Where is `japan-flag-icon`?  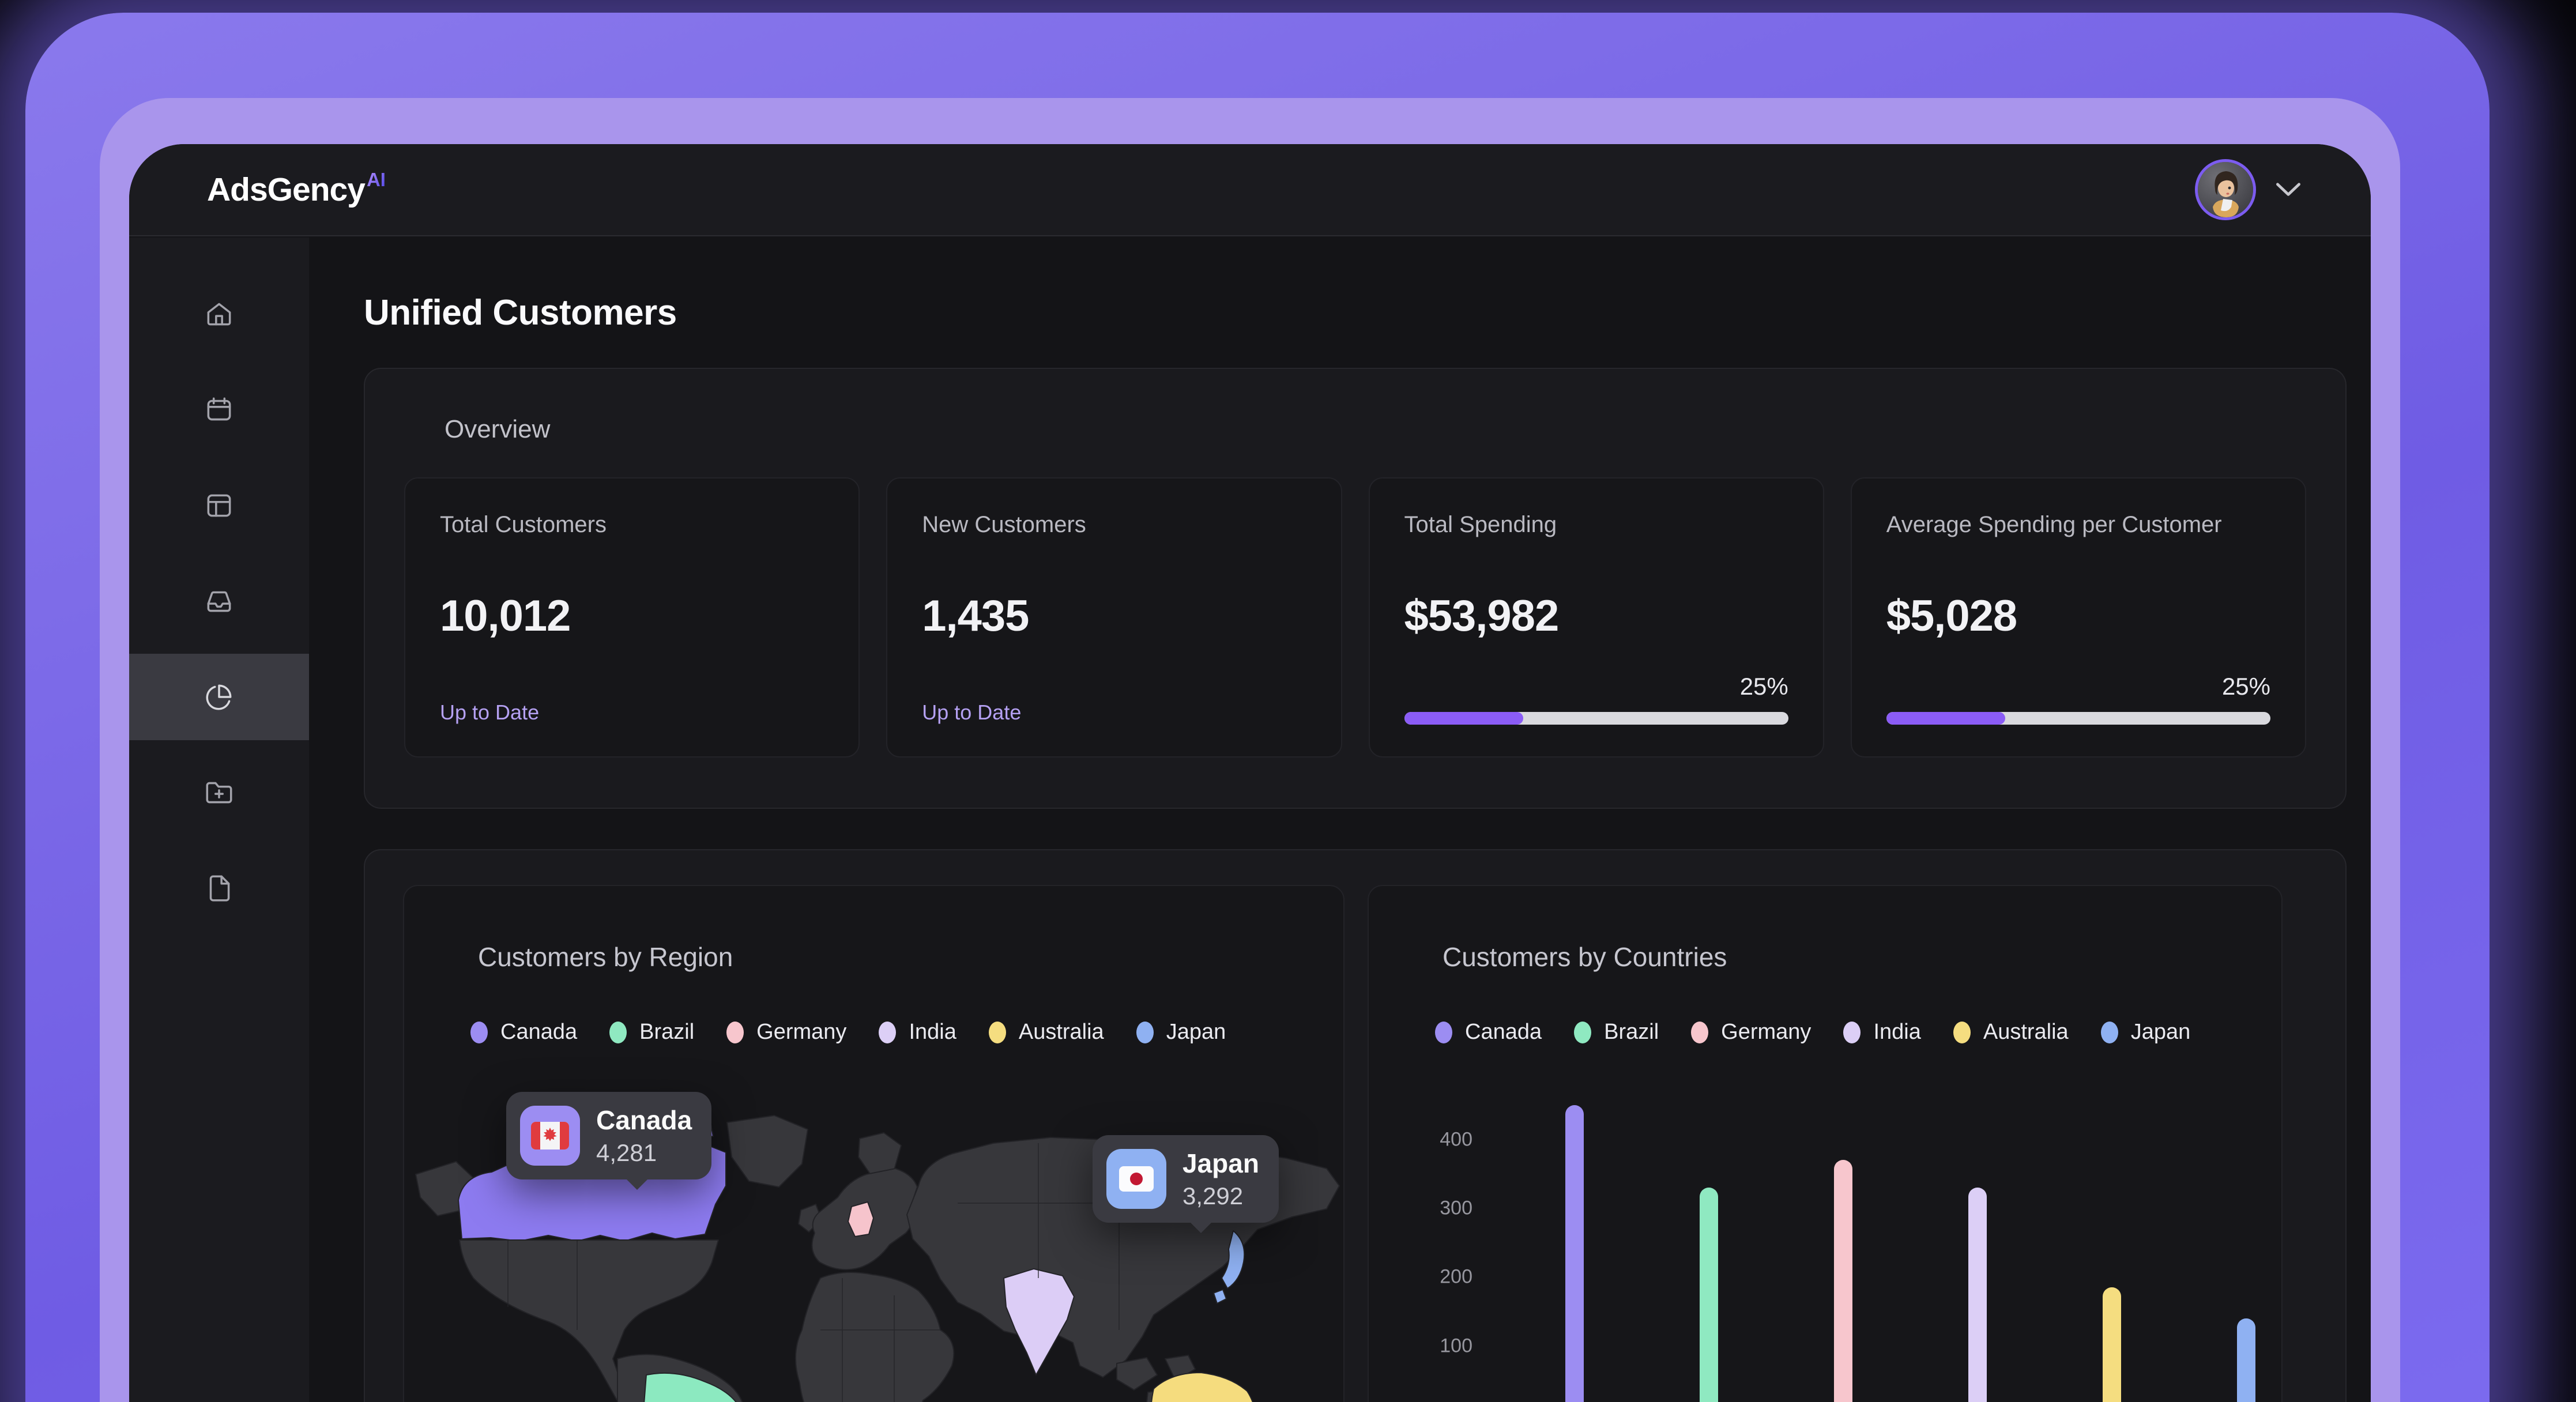 japan-flag-icon is located at coordinates (1136, 1179).